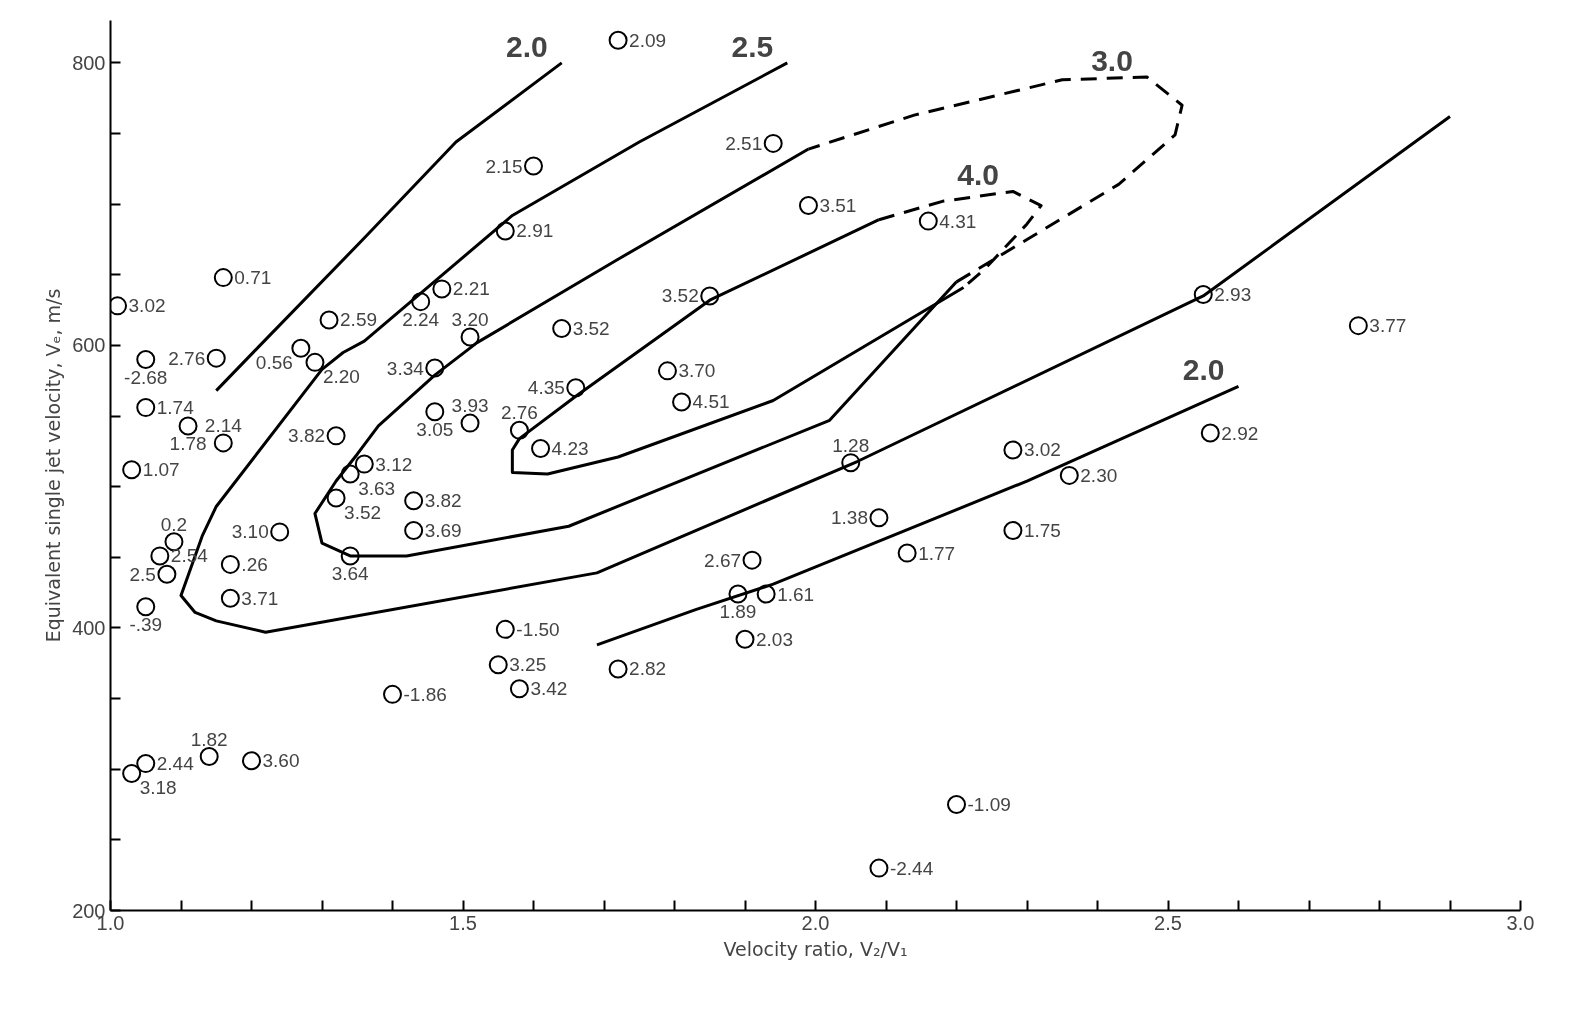  What do you see at coordinates (377, 488) in the screenshot?
I see `annotation: 3.63` at bounding box center [377, 488].